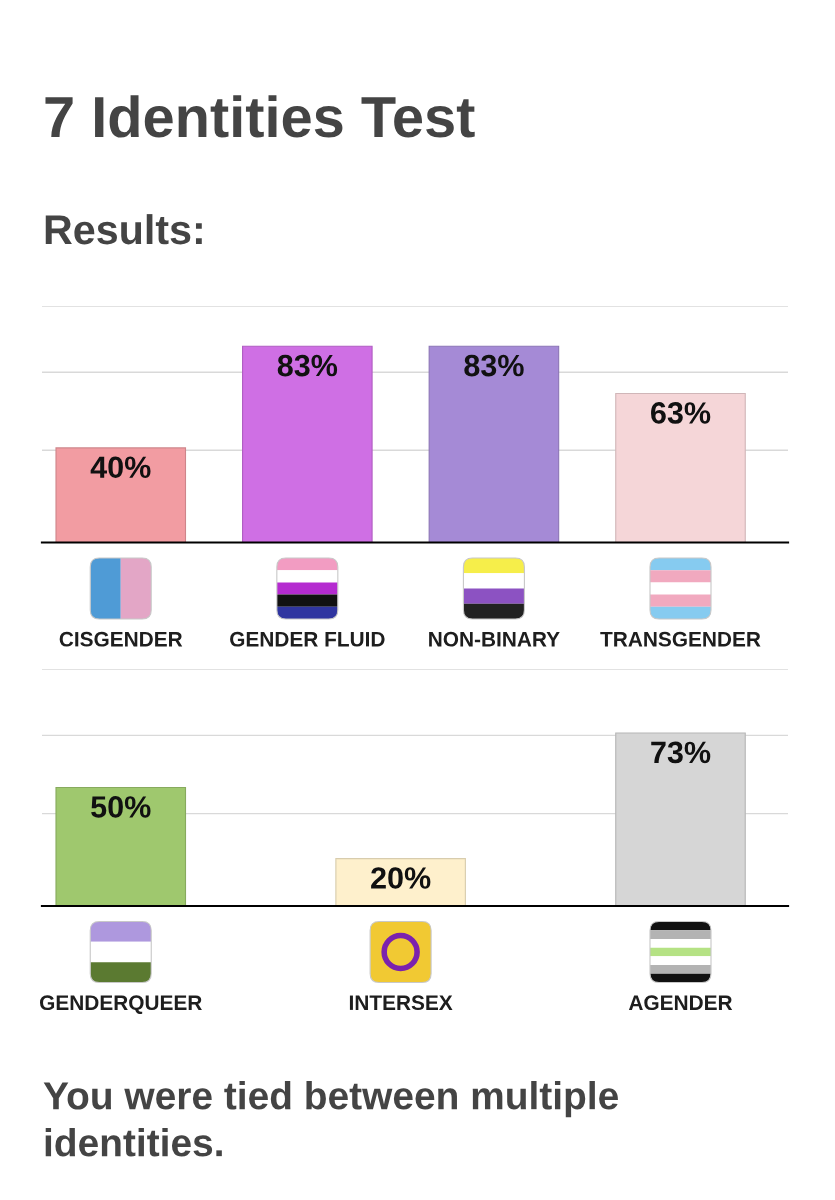 The image size is (835, 1200). I want to click on x-tick-label: GENDERQUEER, so click(120, 1004).